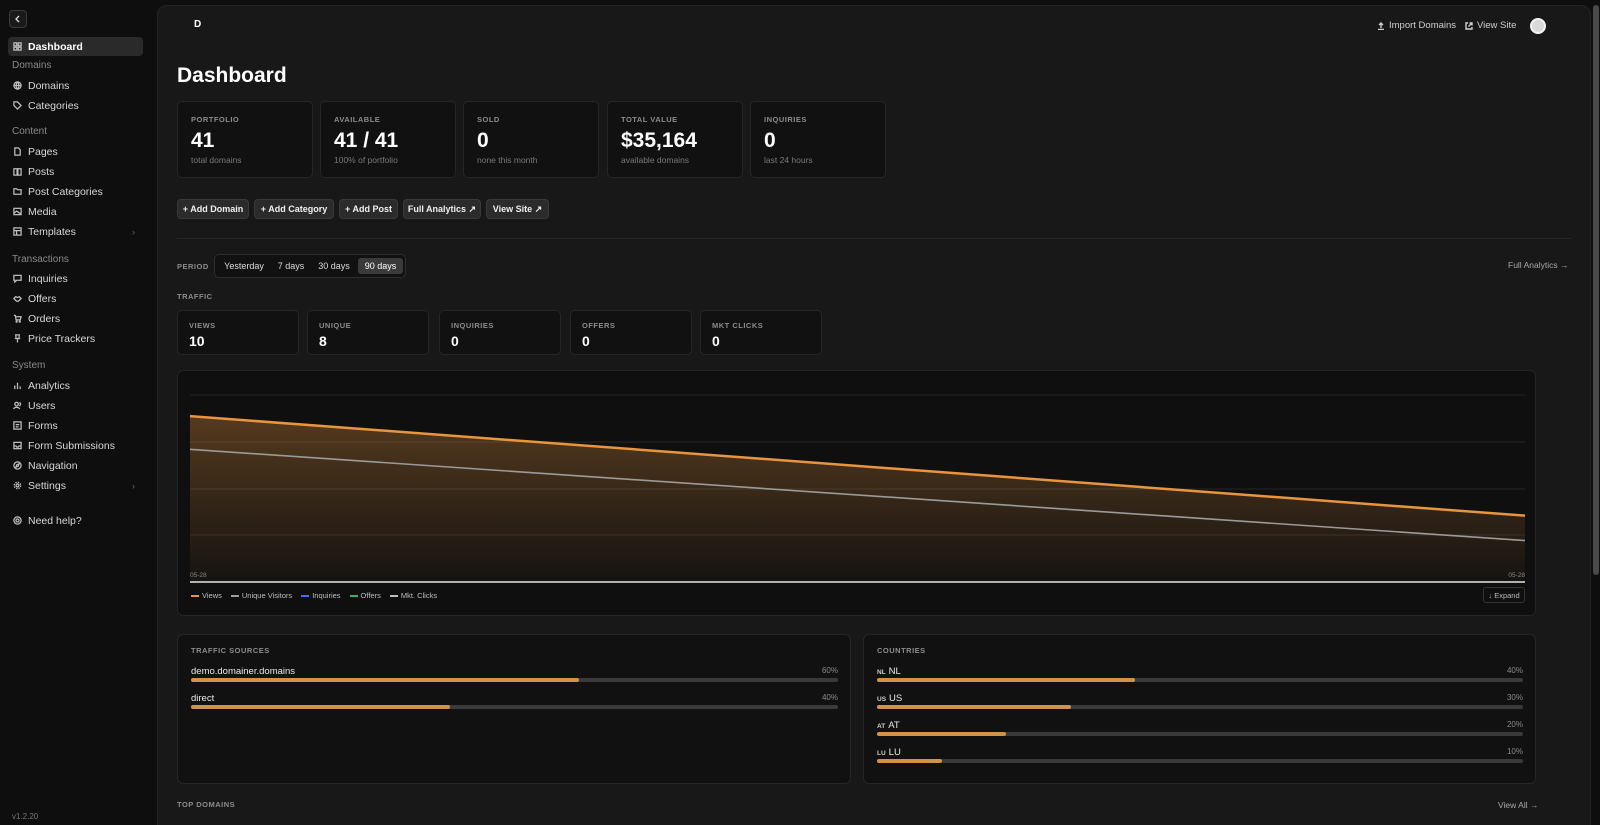  What do you see at coordinates (514, 701) in the screenshot?
I see `traffic-source-row: direct 40%` at bounding box center [514, 701].